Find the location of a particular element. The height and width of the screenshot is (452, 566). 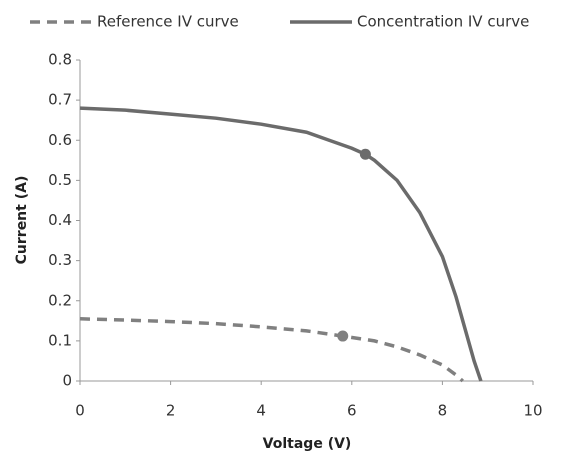

y-tick-label: 0.3 is located at coordinates (60, 260).